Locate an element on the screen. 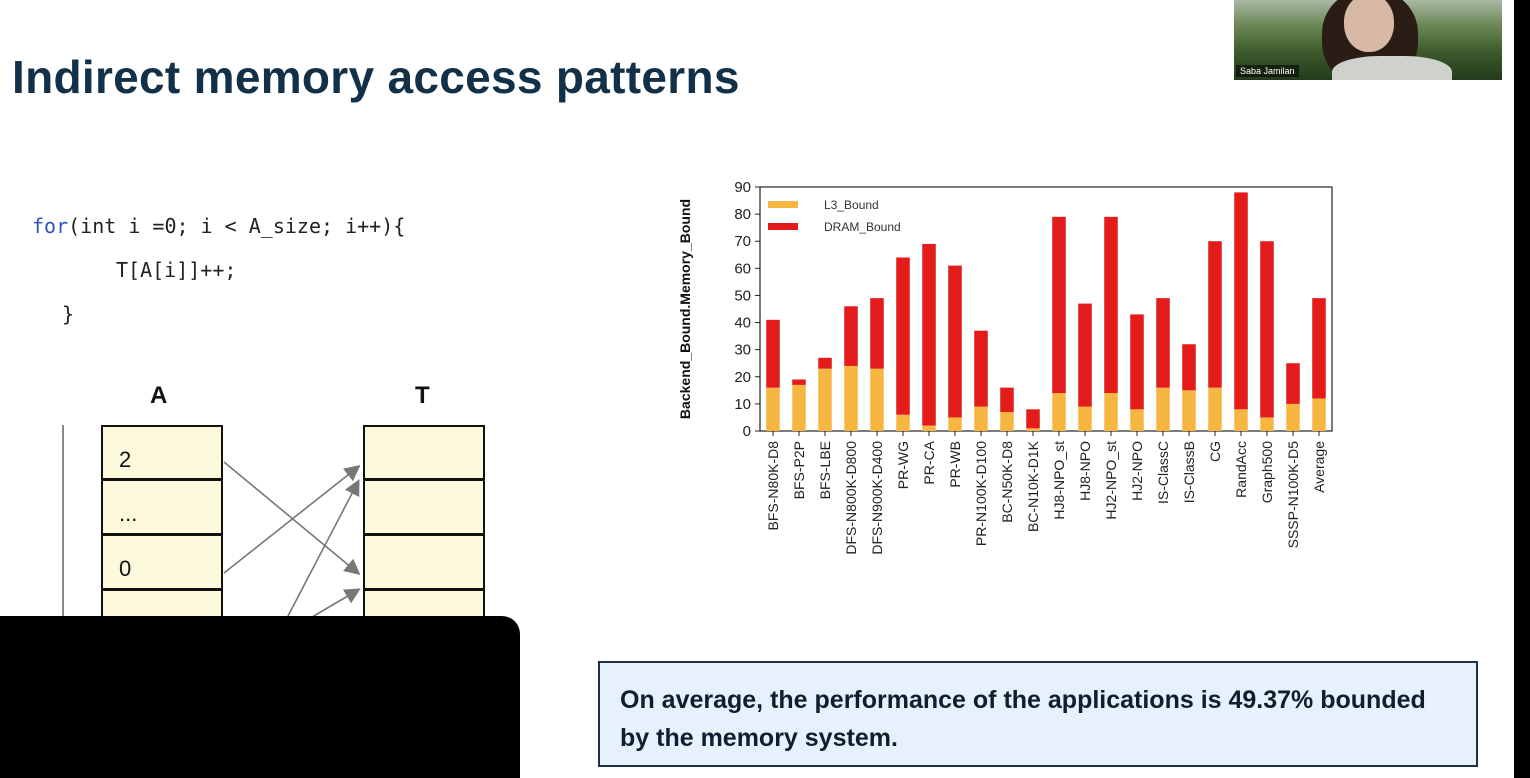 This screenshot has height=778, width=1530. y-tick-label: 20 is located at coordinates (742, 377).